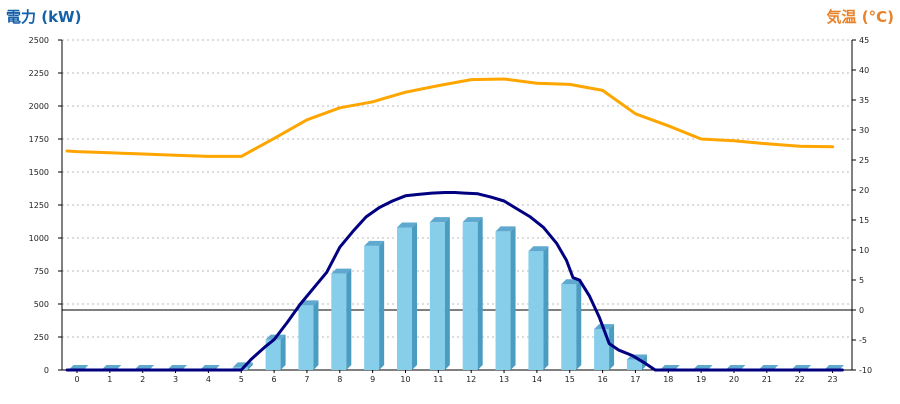 This screenshot has height=404, width=900. Describe the element at coordinates (39, 172) in the screenshot. I see `left-tick-label: 1500` at that location.